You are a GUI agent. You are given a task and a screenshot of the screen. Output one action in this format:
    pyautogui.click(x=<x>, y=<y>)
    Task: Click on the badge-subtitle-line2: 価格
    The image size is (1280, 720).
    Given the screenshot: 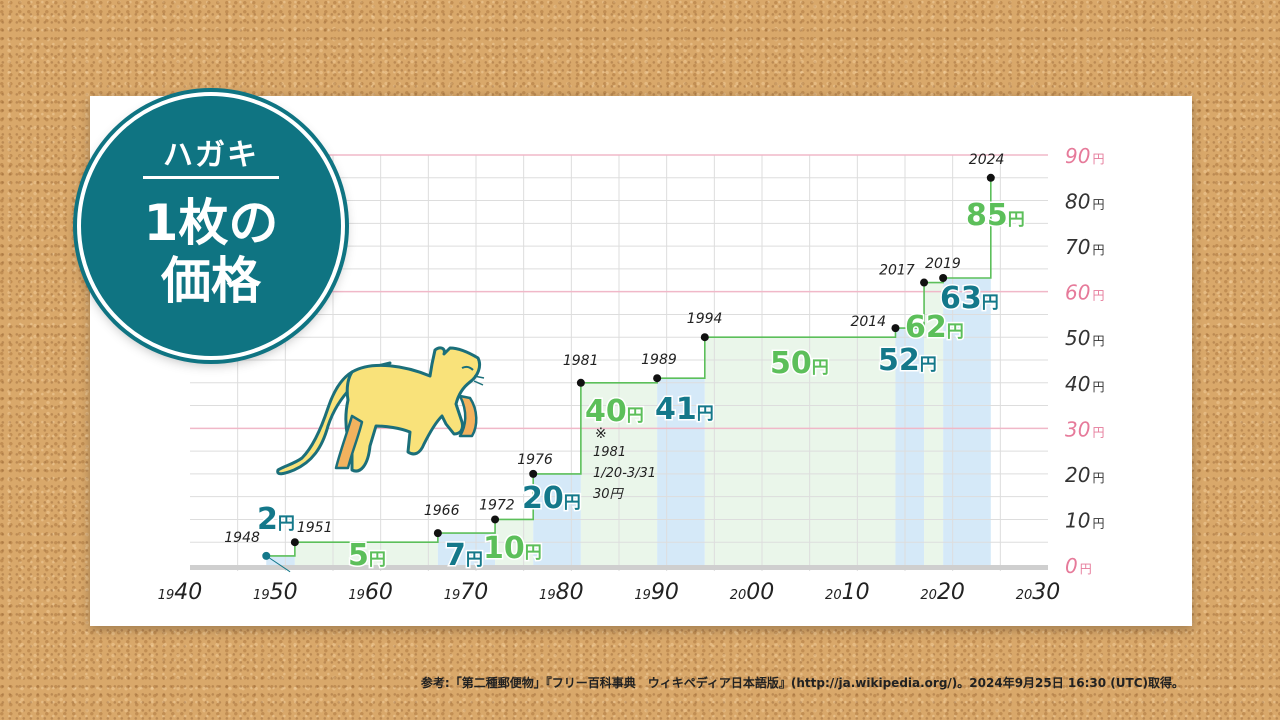 What is the action you would take?
    pyautogui.click(x=211, y=281)
    